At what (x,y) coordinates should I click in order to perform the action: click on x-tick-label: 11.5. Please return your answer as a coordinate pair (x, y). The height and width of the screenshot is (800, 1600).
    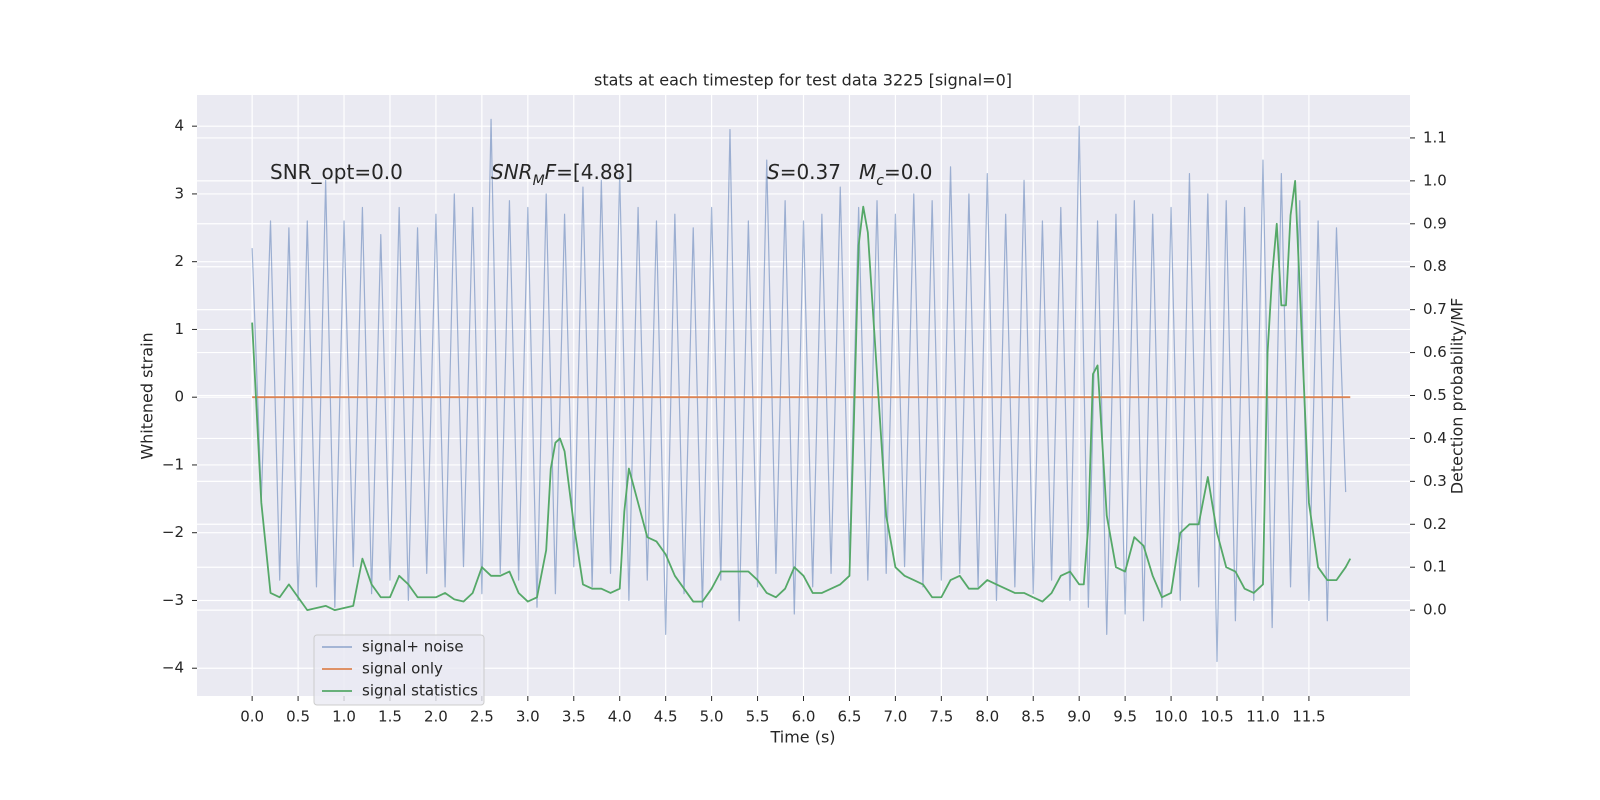
    Looking at the image, I should click on (1308, 717).